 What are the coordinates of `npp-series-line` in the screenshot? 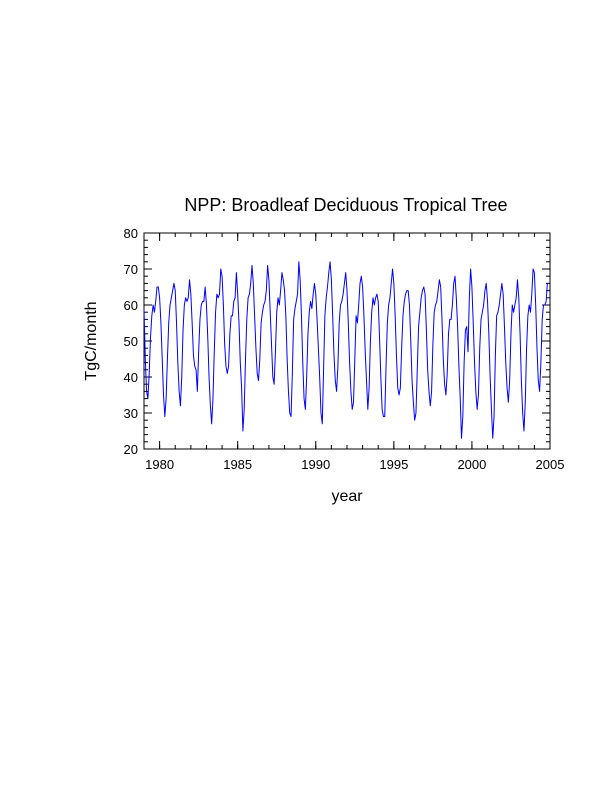 It's located at (346, 350).